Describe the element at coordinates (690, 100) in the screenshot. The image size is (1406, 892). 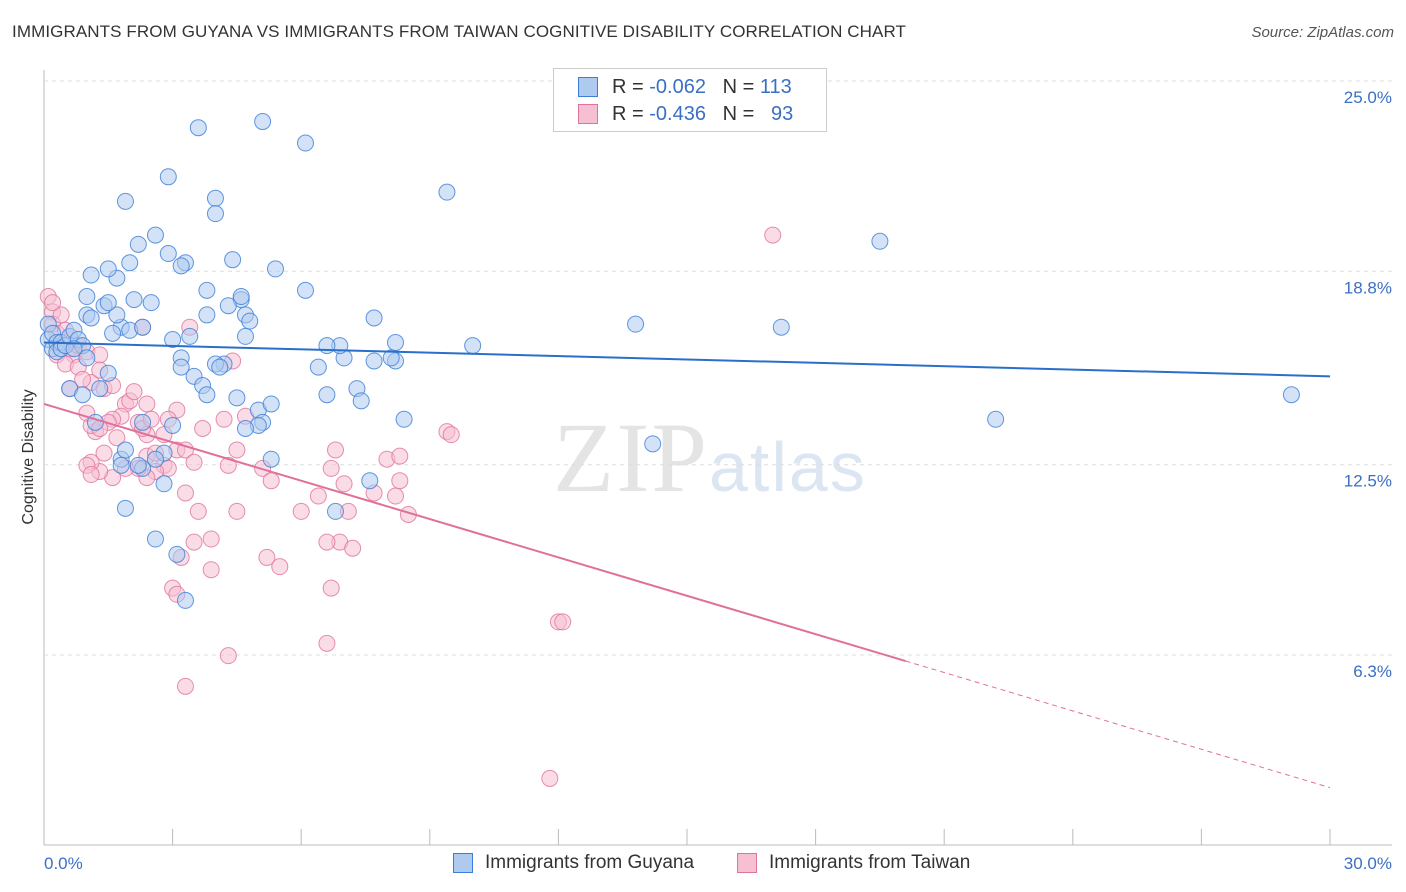
I see `correlation-legend: R = -0.062 N = 113 R = -0.436 N = 93` at that location.